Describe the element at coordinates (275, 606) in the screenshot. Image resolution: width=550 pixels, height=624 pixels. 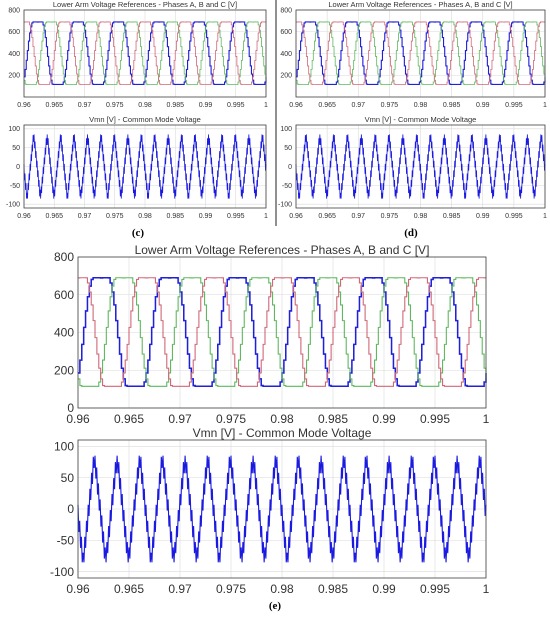
I see `panel-label-e: (e)` at that location.